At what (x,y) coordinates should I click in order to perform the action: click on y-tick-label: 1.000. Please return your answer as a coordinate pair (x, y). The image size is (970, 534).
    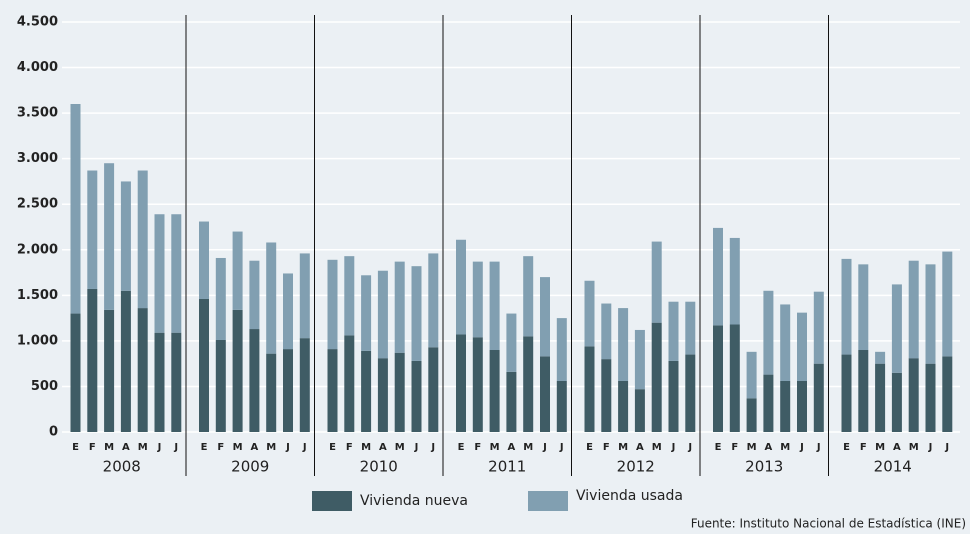
    Looking at the image, I should click on (37, 340).